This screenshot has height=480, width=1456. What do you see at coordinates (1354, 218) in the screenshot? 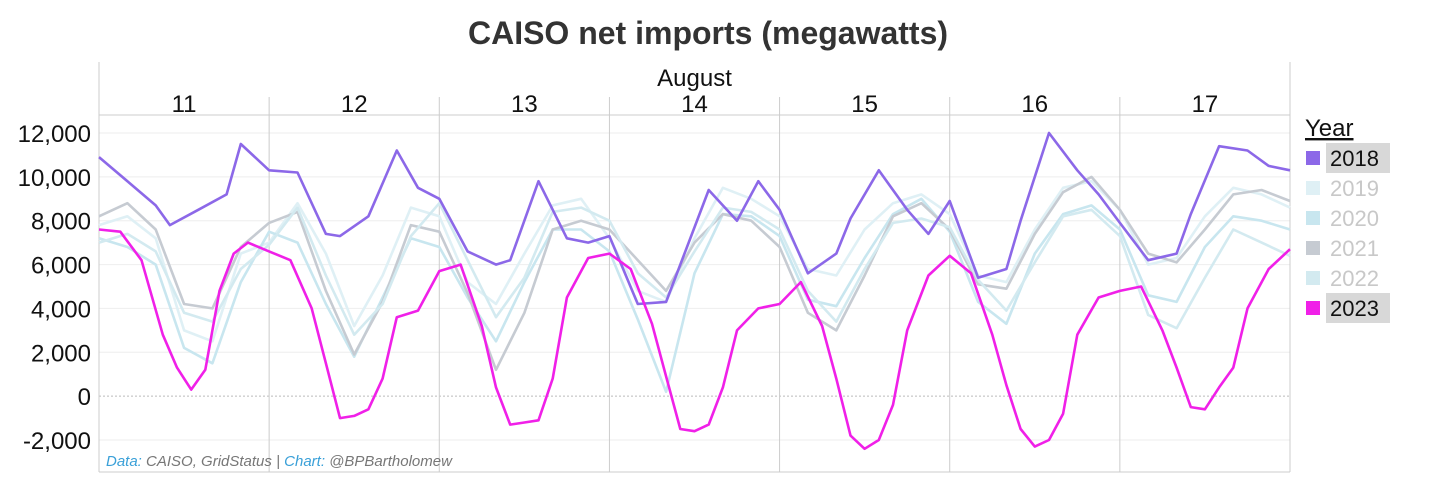
I see `legend-label: 2020` at bounding box center [1354, 218].